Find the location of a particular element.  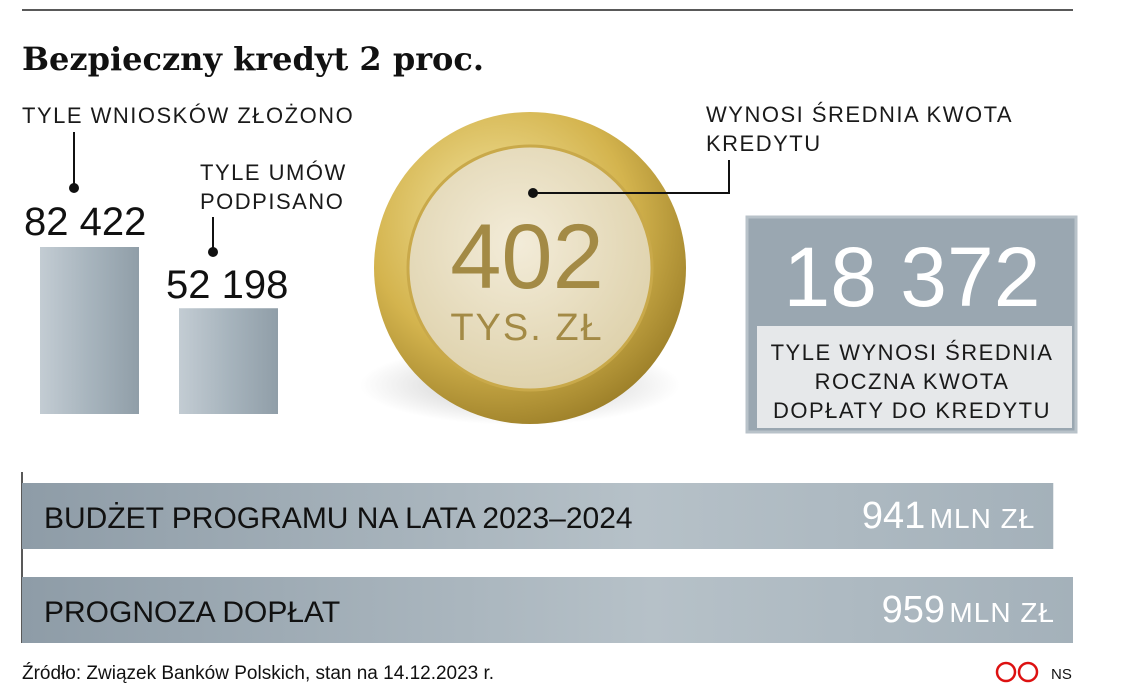

subsidy-value: 18 372 is located at coordinates (912, 277).